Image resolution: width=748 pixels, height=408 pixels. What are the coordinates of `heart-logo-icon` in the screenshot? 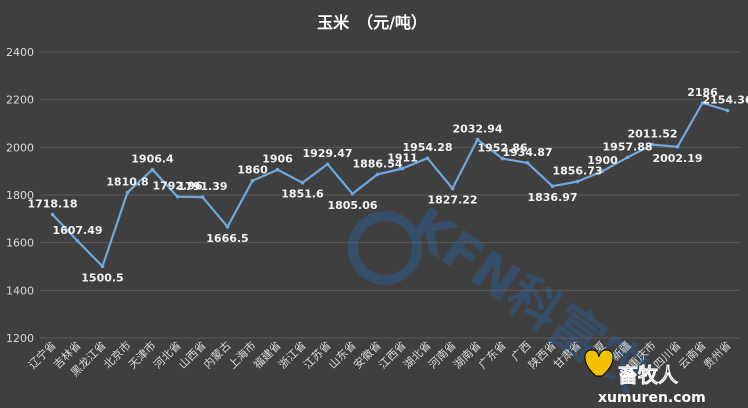 It's located at (599, 363).